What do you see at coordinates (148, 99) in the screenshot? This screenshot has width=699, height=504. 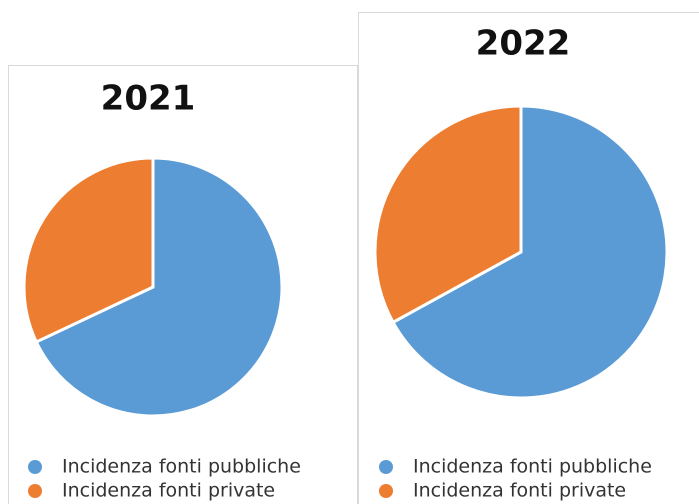 I see `chart-title: 2021` at bounding box center [148, 99].